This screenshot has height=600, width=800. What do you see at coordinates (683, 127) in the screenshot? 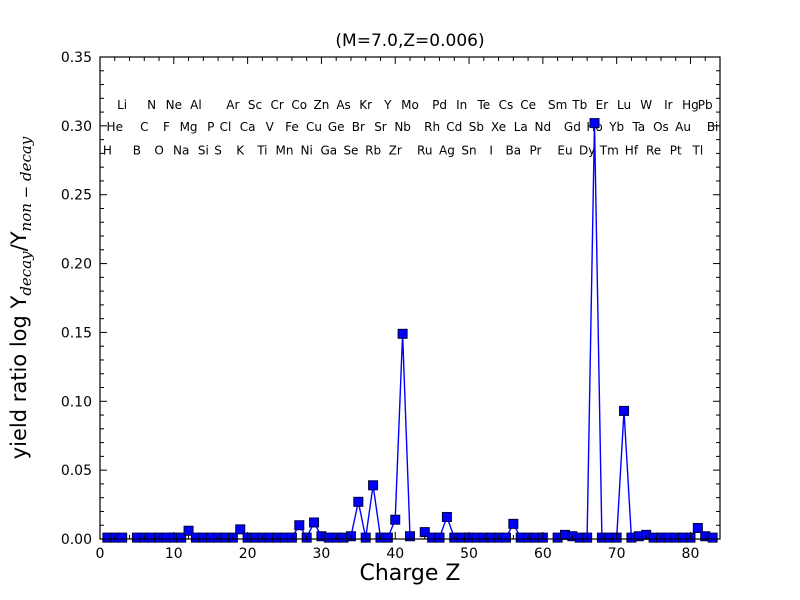
I see `element-label-Au: Au` at bounding box center [683, 127].